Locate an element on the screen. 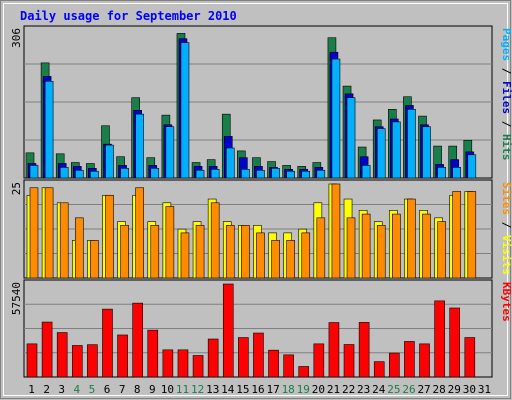  x-tick-label-day-5: 5 is located at coordinates (92, 389).